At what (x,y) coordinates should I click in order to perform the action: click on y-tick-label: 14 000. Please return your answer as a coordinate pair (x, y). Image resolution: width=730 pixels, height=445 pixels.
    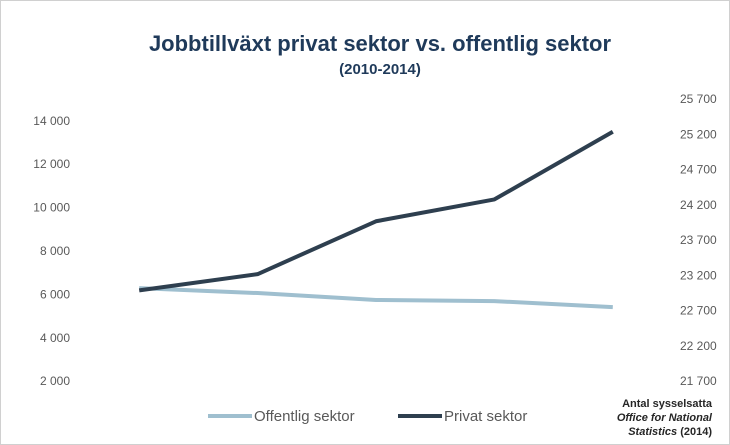
    Looking at the image, I should click on (51, 121).